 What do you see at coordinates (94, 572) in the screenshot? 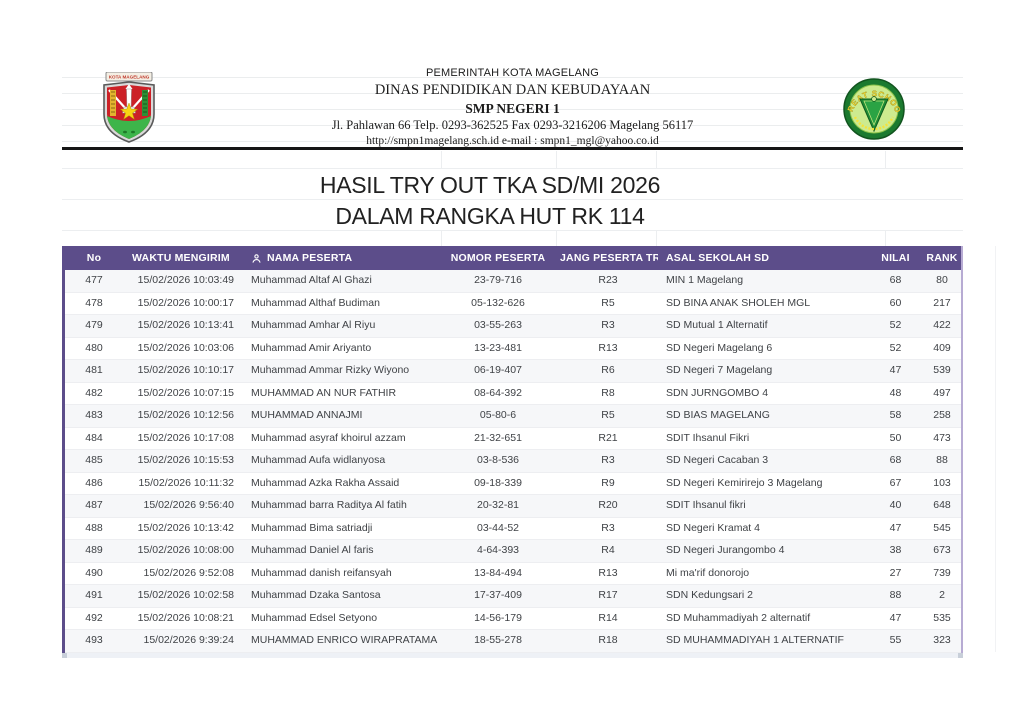
I see `cell-no: 490` at bounding box center [94, 572].